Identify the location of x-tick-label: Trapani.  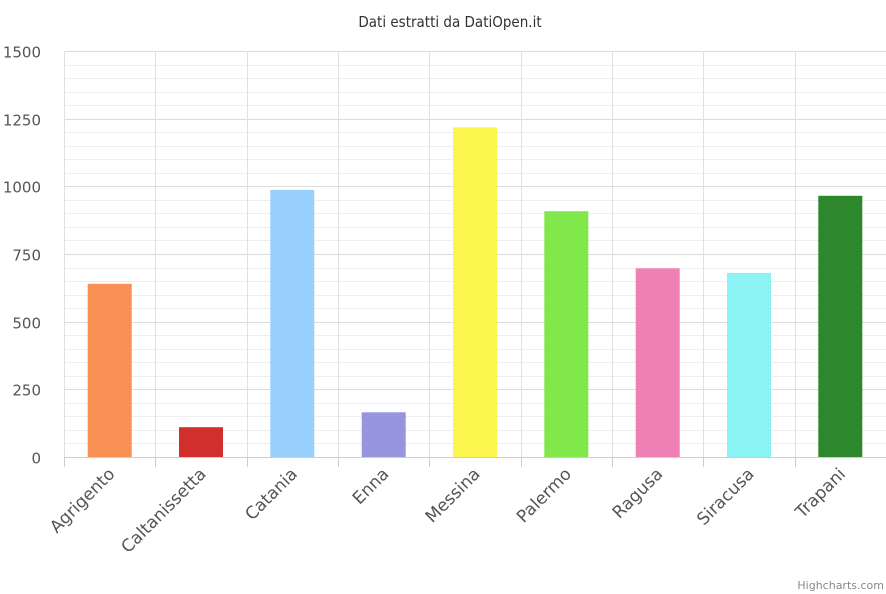
(820, 493).